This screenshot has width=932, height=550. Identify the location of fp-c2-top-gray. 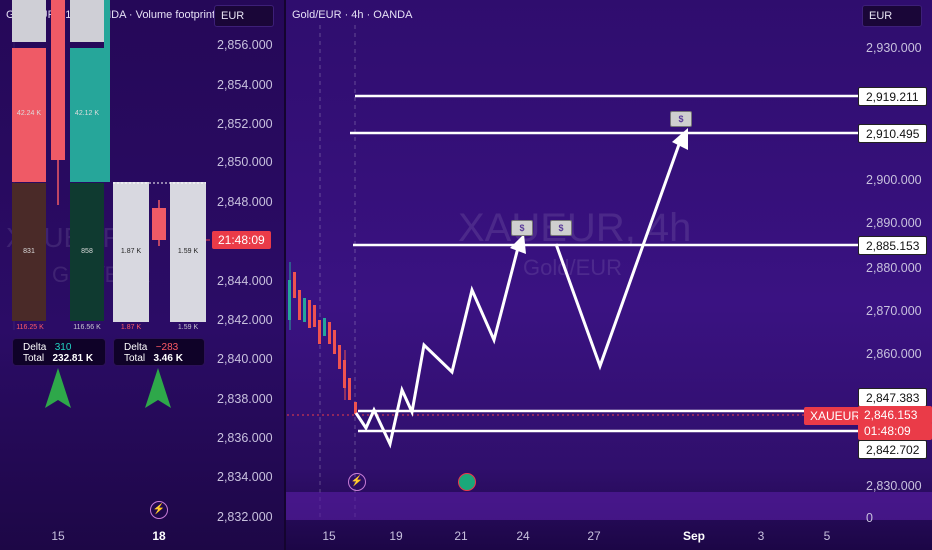
(87, 21).